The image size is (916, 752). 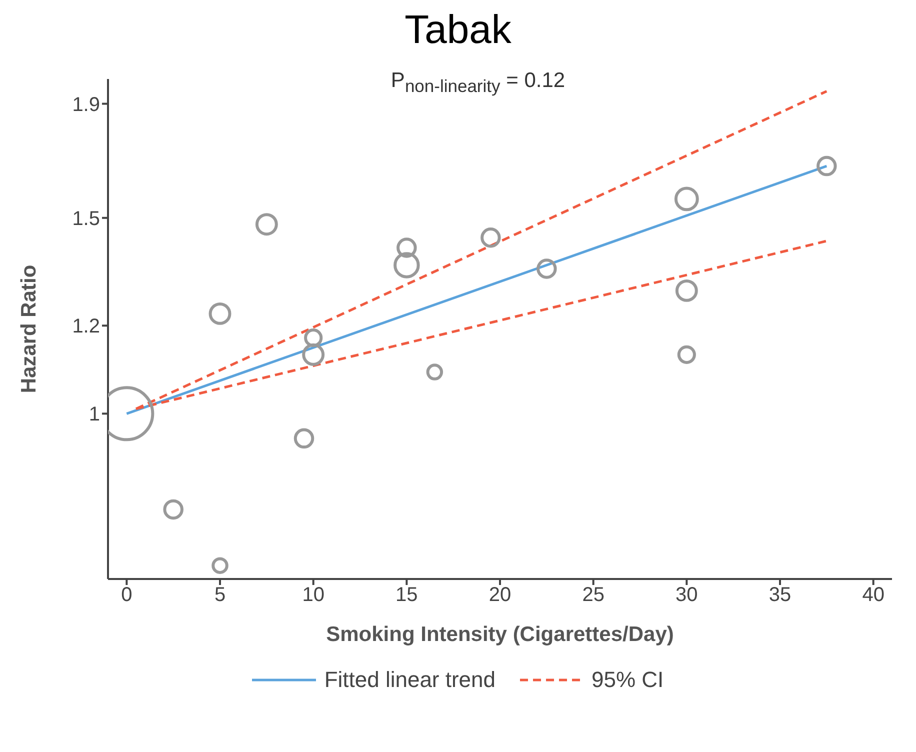 What do you see at coordinates (86, 105) in the screenshot?
I see `y-tick-label: 1.9` at bounding box center [86, 105].